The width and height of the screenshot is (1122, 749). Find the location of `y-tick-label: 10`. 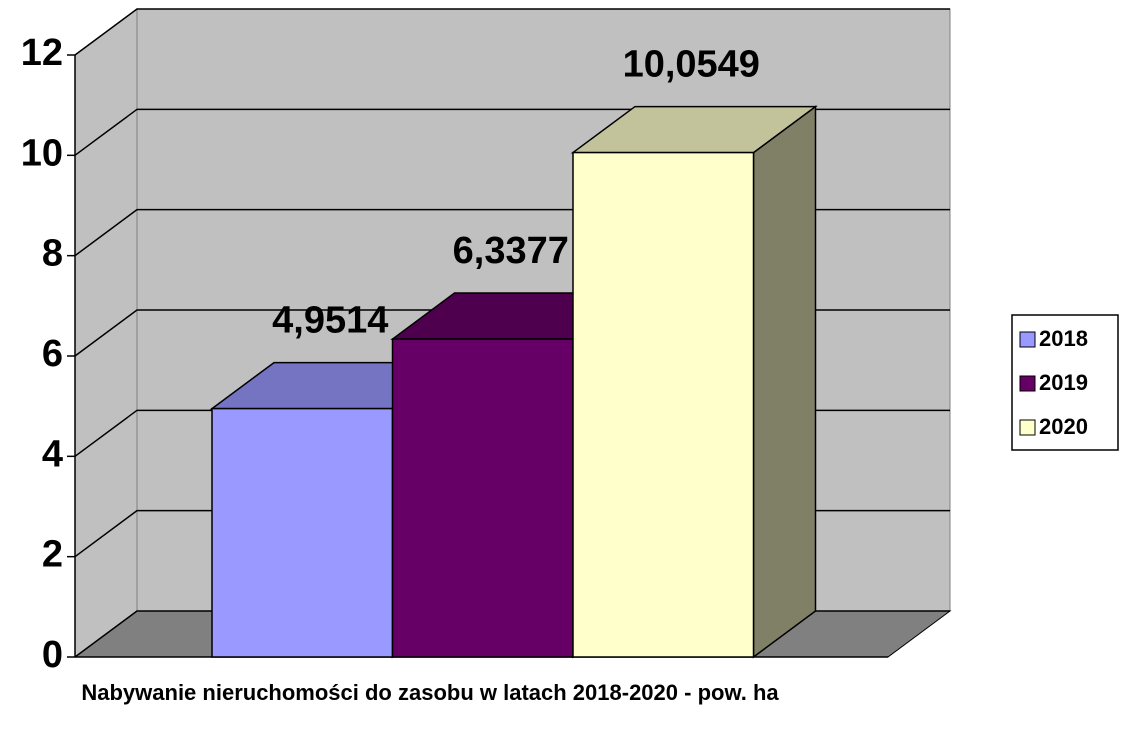

y-tick-label: 10 is located at coordinates (42, 153).